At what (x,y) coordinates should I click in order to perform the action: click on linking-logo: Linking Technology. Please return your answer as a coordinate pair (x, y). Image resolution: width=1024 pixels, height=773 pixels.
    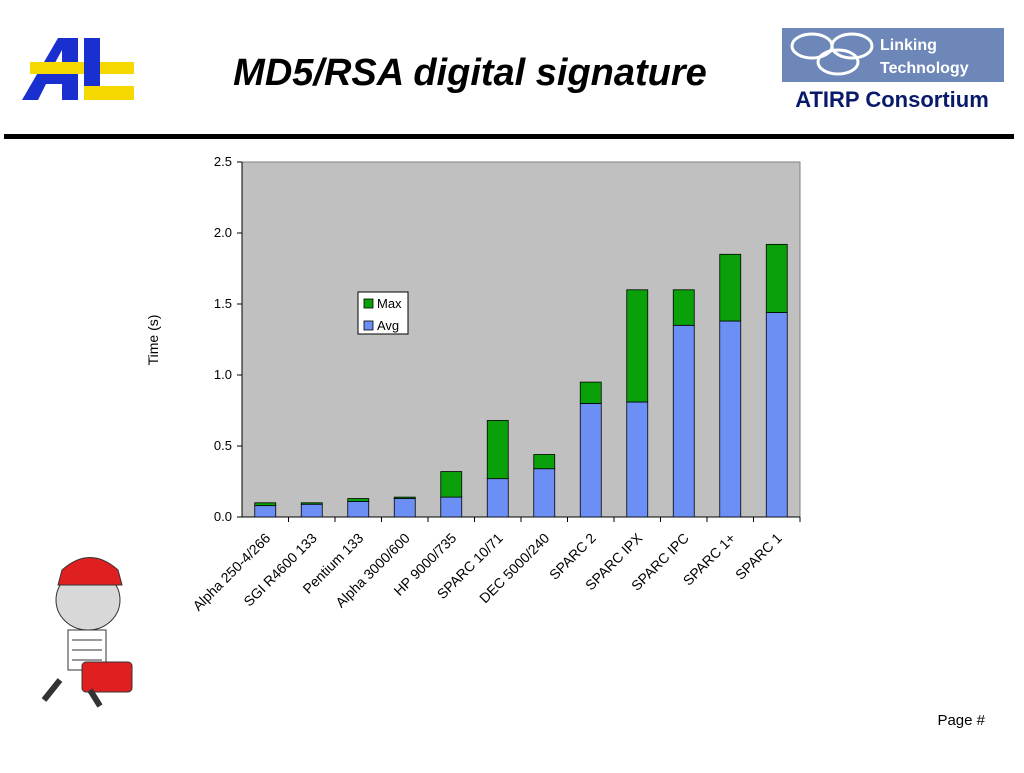
    Looking at the image, I should click on (893, 55).